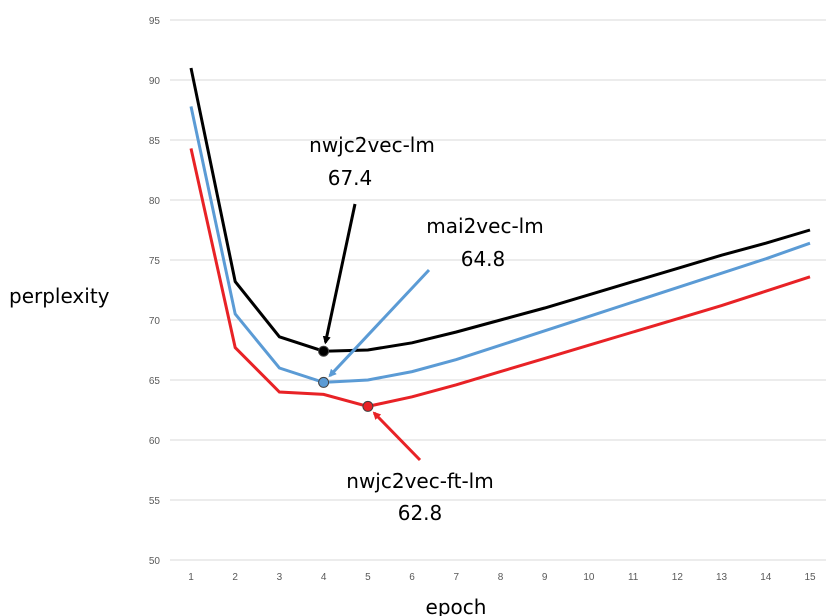  I want to click on annotation-name-nwjc2vec-ft-lm: nwjc2vec-ft-lm, so click(419, 481).